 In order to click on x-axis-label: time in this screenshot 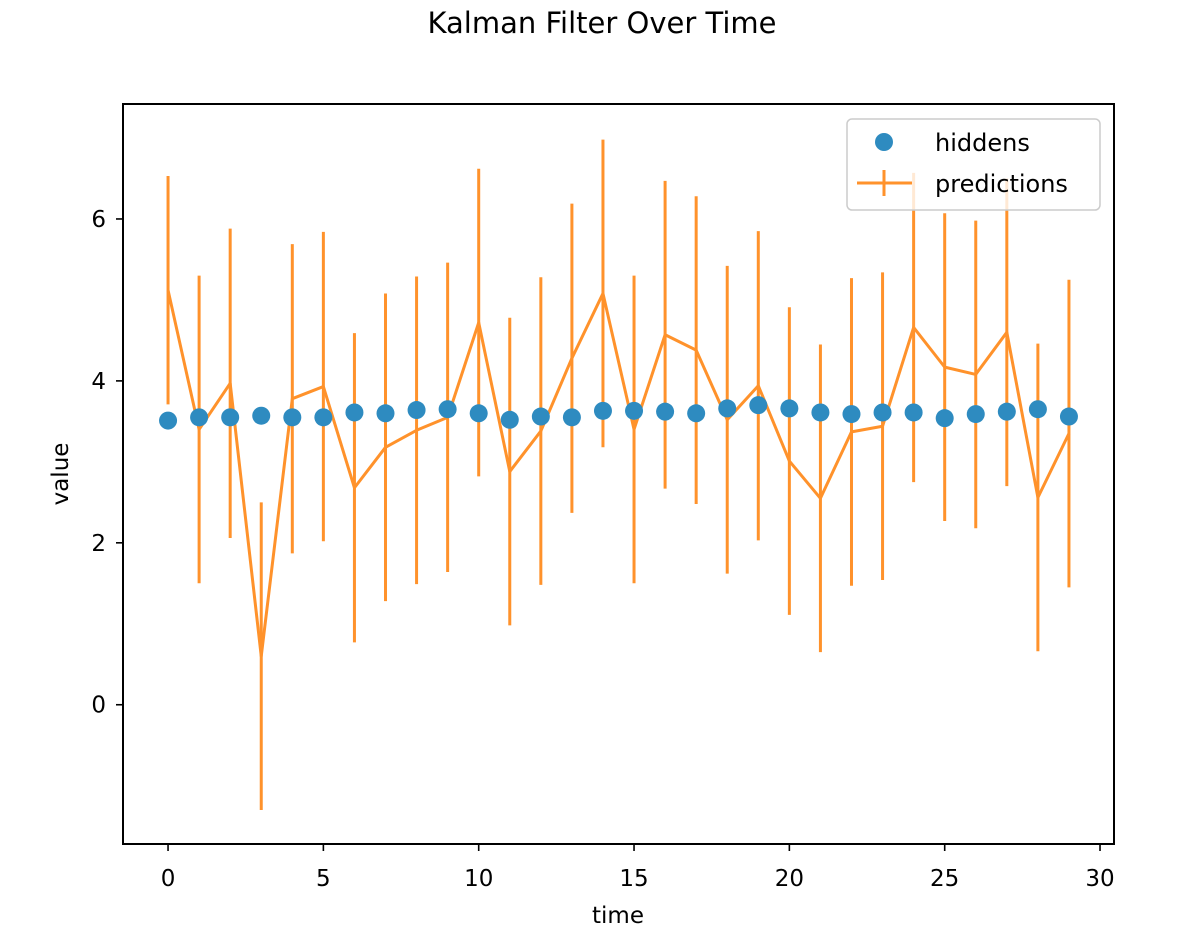, I will do `click(618, 916)`.